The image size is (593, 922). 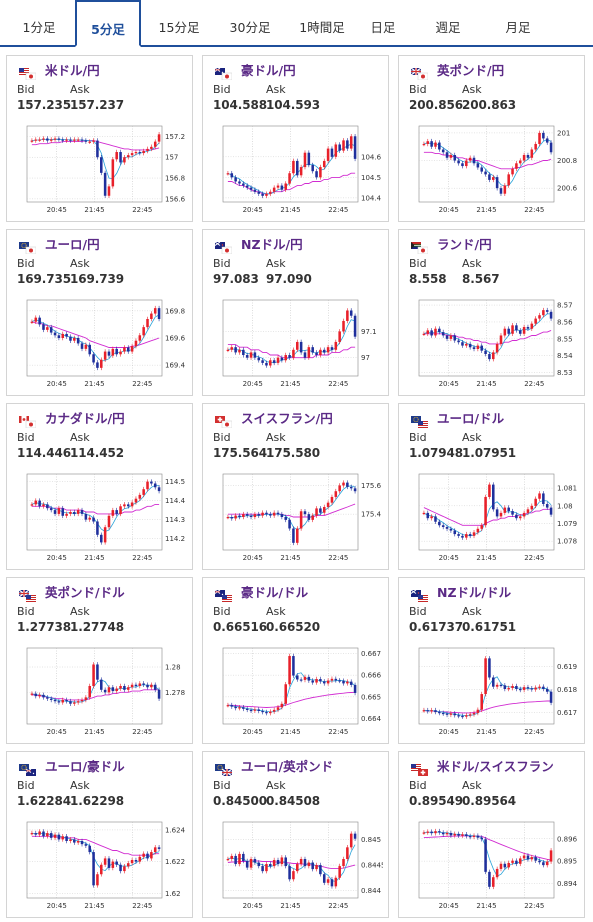 What do you see at coordinates (44, 801) in the screenshot?
I see `bid-value: 1.62284` at bounding box center [44, 801].